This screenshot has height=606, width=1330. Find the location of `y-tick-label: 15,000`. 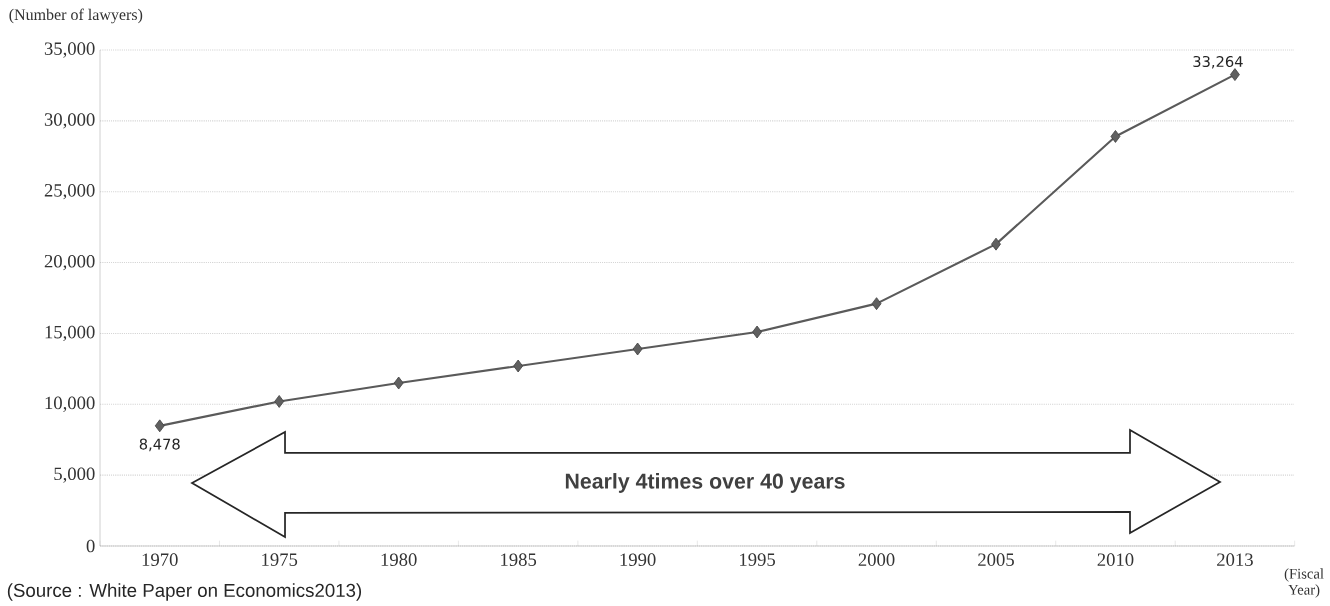

y-tick-label: 15,000 is located at coordinates (70, 333).